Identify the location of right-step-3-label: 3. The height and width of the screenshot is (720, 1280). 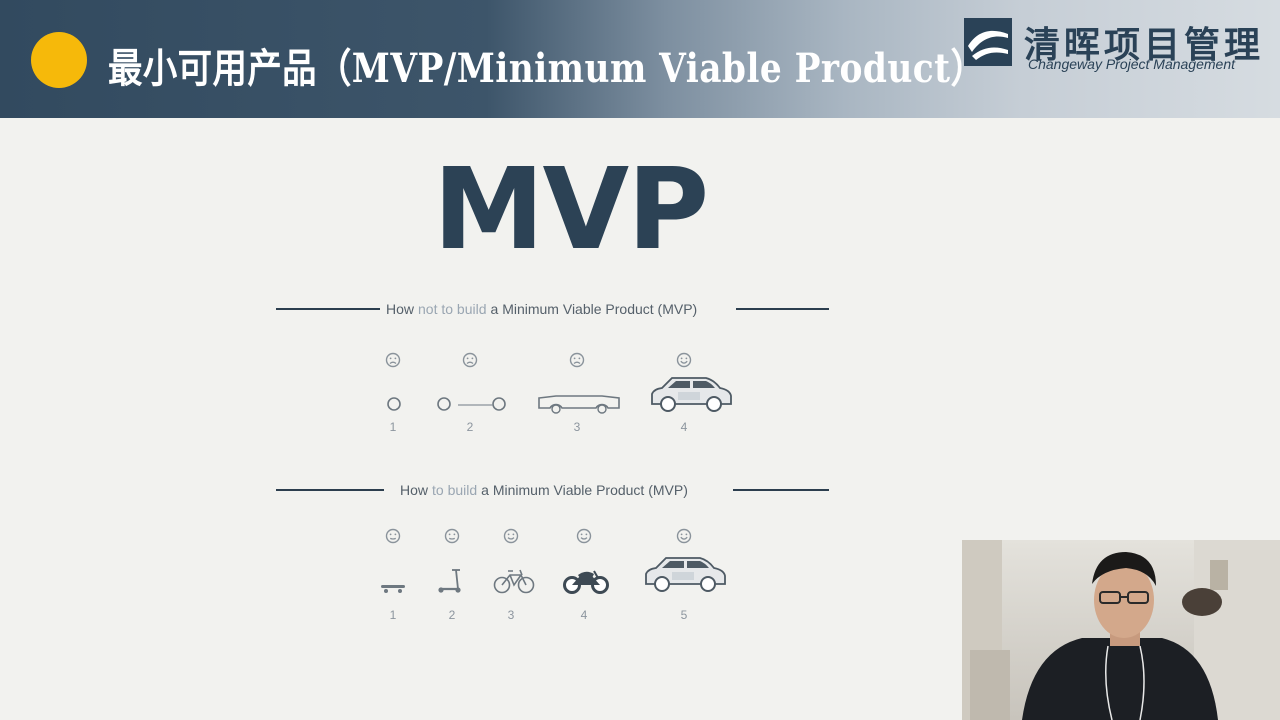
(511, 615).